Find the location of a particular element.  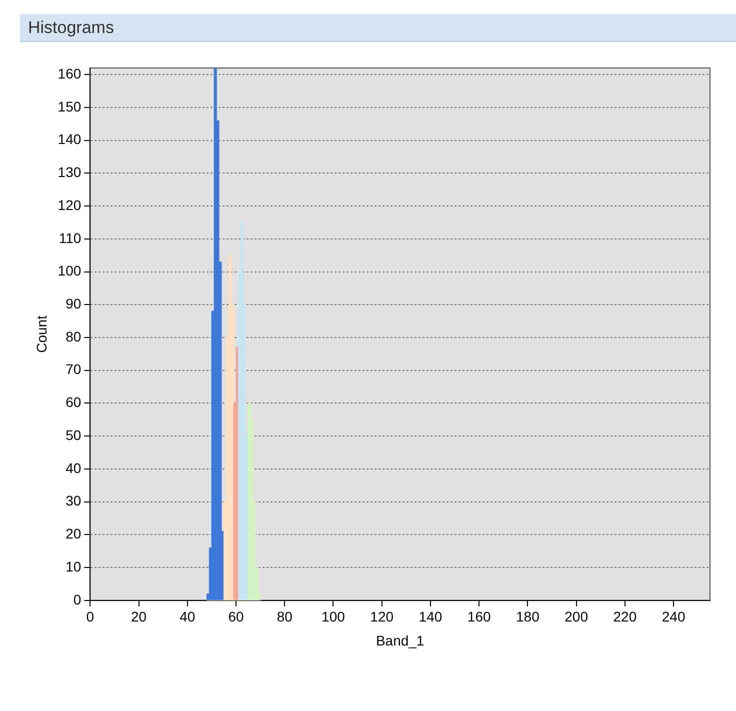

x-tick-label: 180 is located at coordinates (528, 616).